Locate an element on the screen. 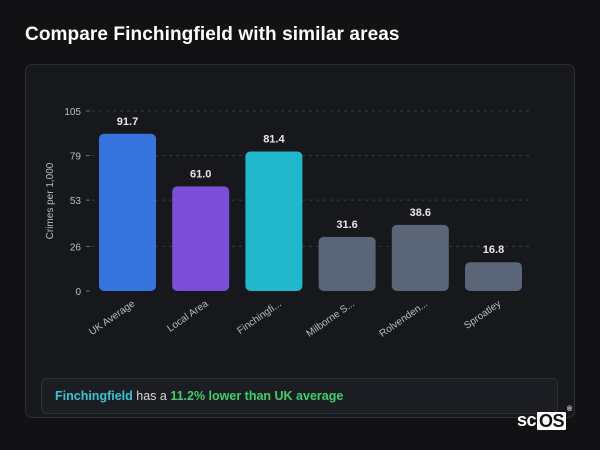  summary-area-name: Finchingfield is located at coordinates (94, 396).